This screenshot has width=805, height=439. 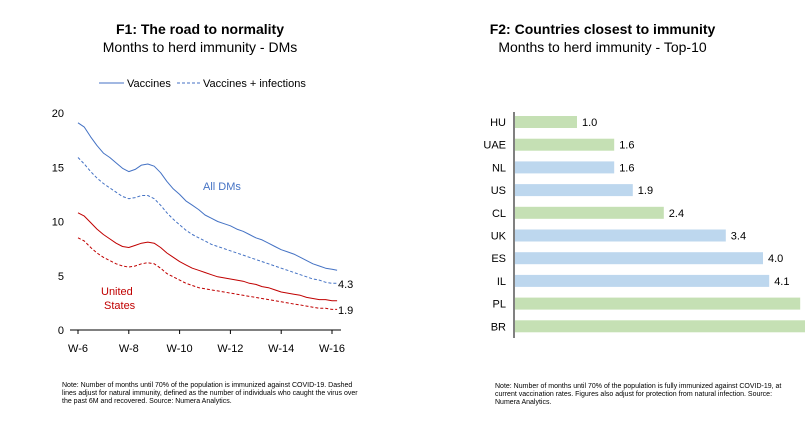 What do you see at coordinates (120, 306) in the screenshot?
I see `annotation-states: States` at bounding box center [120, 306].